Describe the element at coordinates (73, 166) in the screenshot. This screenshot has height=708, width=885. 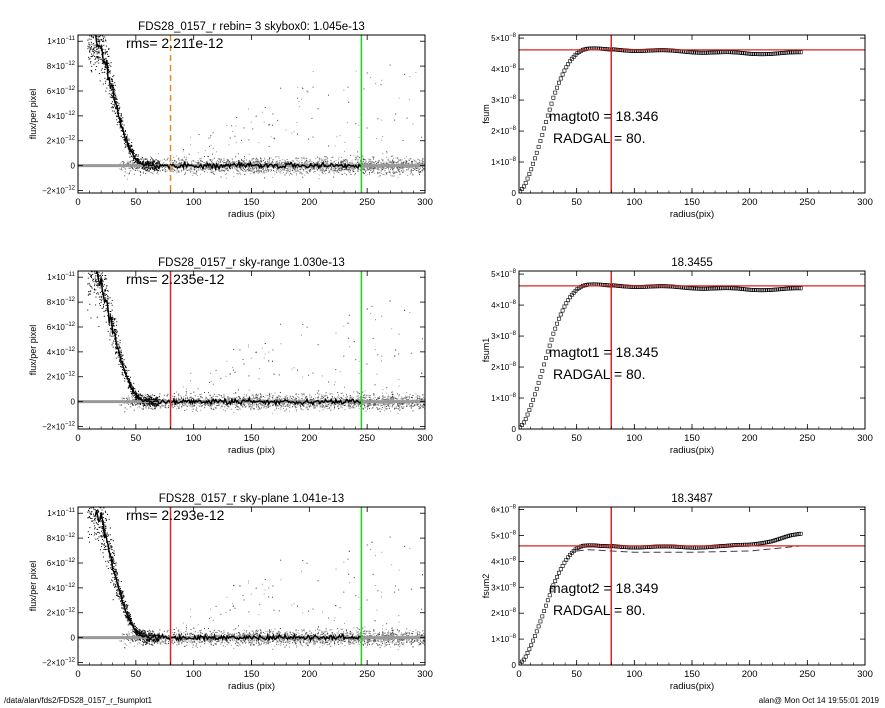
I see `y-tick-label: 0` at that location.